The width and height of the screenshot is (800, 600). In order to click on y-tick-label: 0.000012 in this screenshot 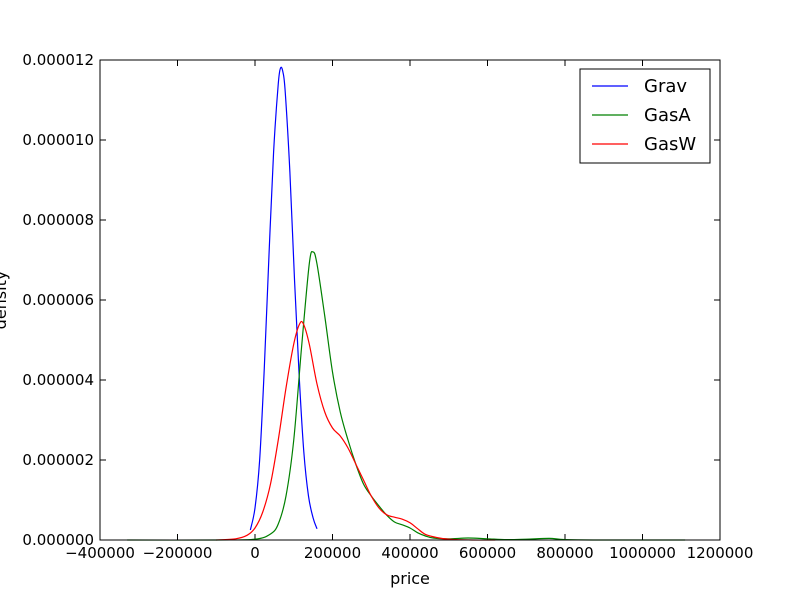, I will do `click(58, 60)`.